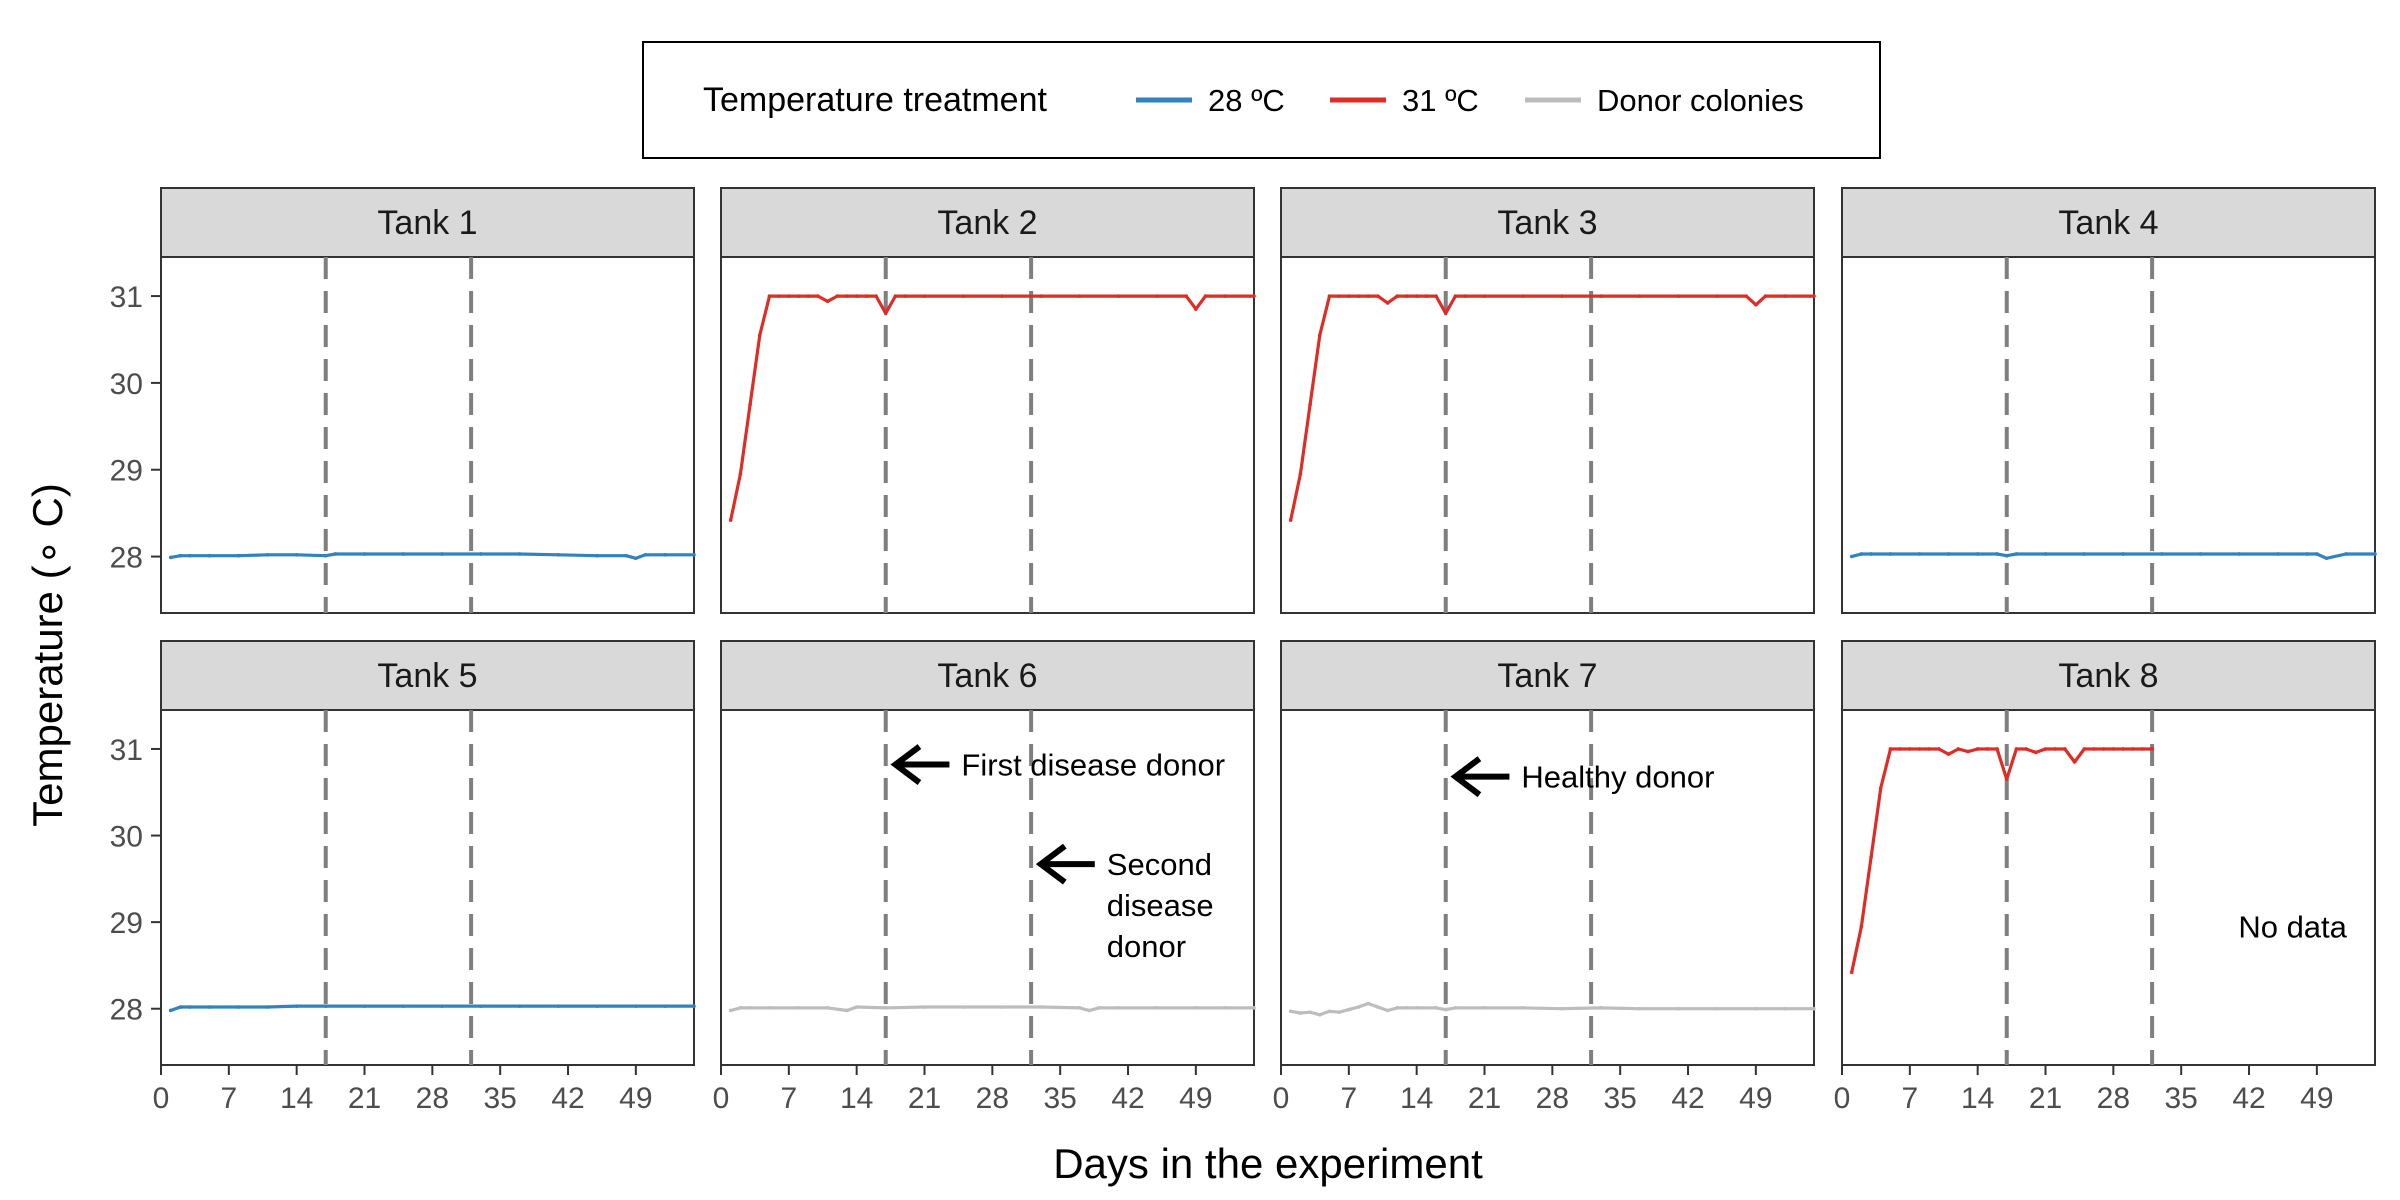  What do you see at coordinates (1146, 946) in the screenshot?
I see `annotation-text-line: donor` at bounding box center [1146, 946].